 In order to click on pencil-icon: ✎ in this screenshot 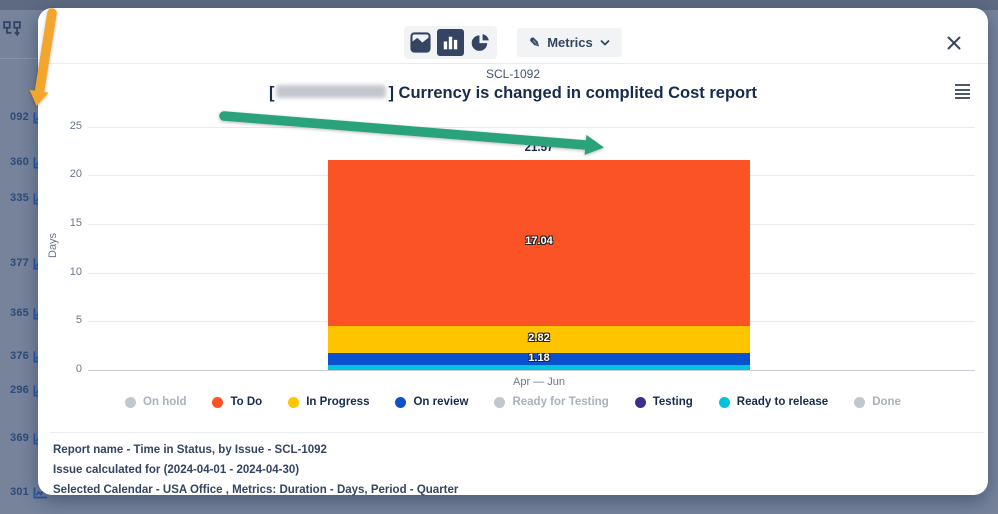, I will do `click(535, 42)`.